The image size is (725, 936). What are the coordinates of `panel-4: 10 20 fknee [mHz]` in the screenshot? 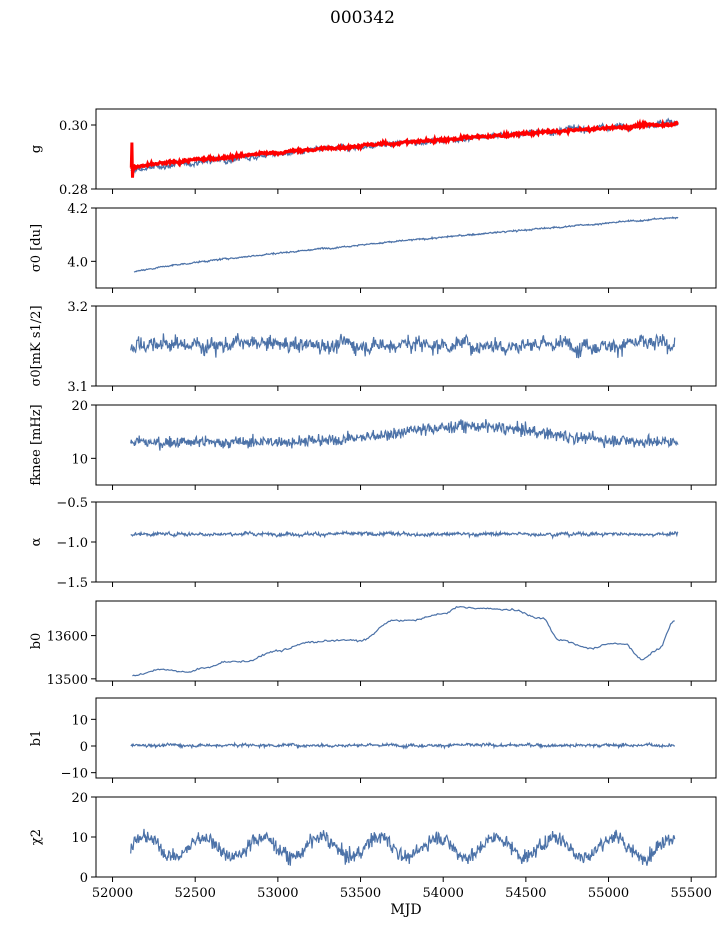 It's located at (373, 444).